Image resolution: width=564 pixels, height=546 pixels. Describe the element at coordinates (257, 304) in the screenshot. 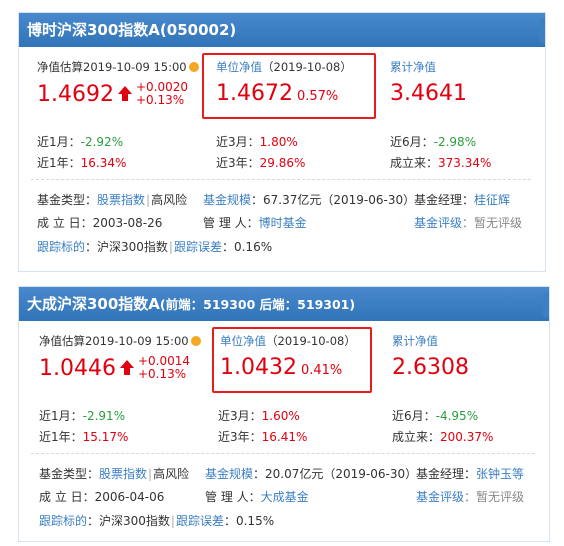

I see `fund-codes: (前端：519300 后端：519301)` at that location.